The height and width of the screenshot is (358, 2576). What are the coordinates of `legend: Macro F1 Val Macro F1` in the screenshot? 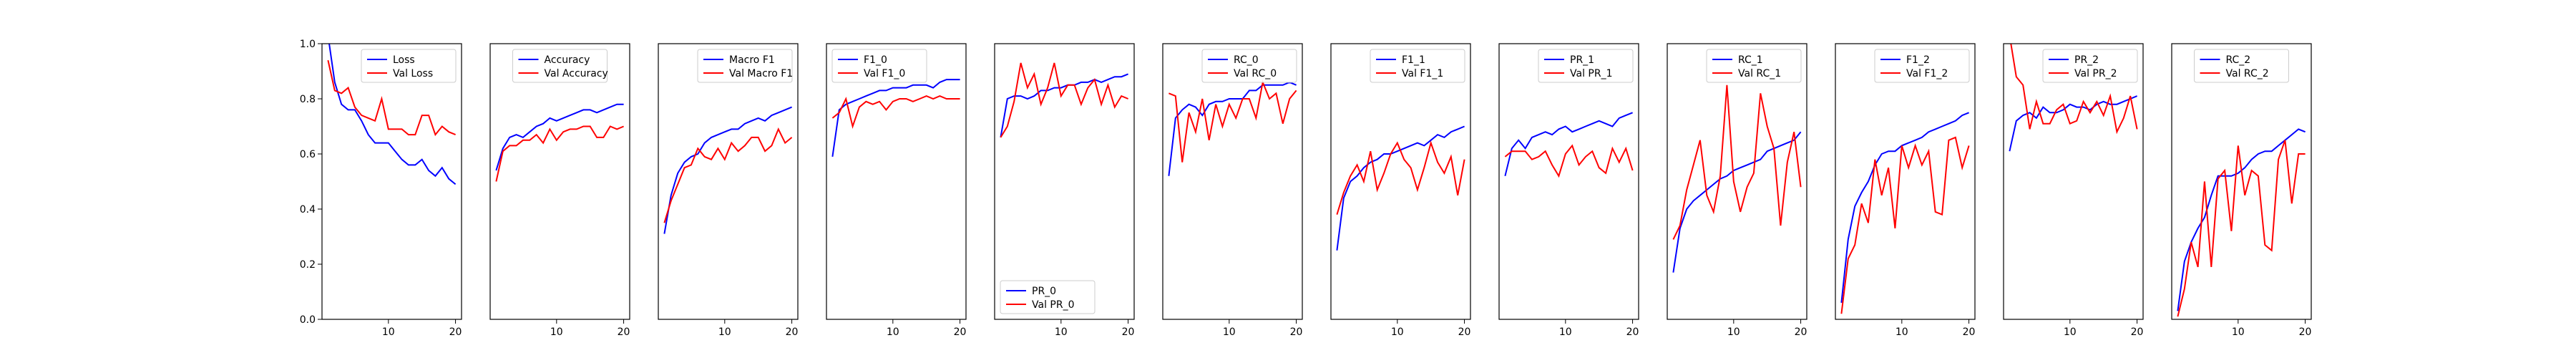 It's located at (745, 66).